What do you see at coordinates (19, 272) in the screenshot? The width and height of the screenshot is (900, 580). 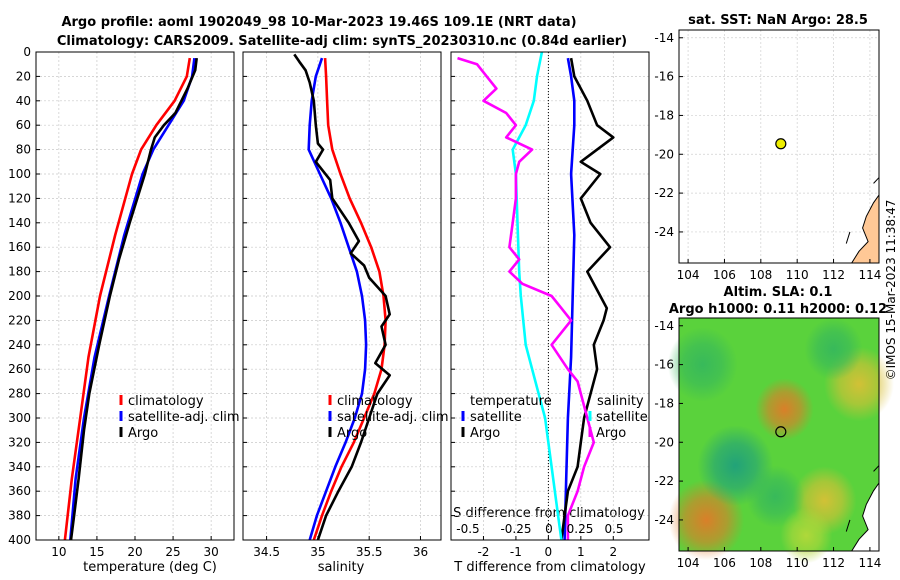 I see `y-tick-label: 180` at bounding box center [19, 272].